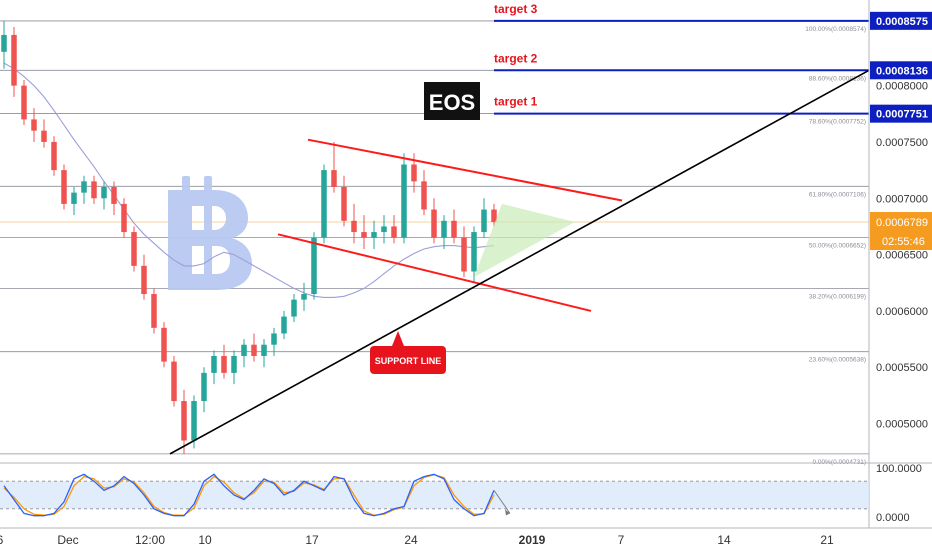  Describe the element at coordinates (312, 540) in the screenshot. I see `time-tick-label: 17` at that location.